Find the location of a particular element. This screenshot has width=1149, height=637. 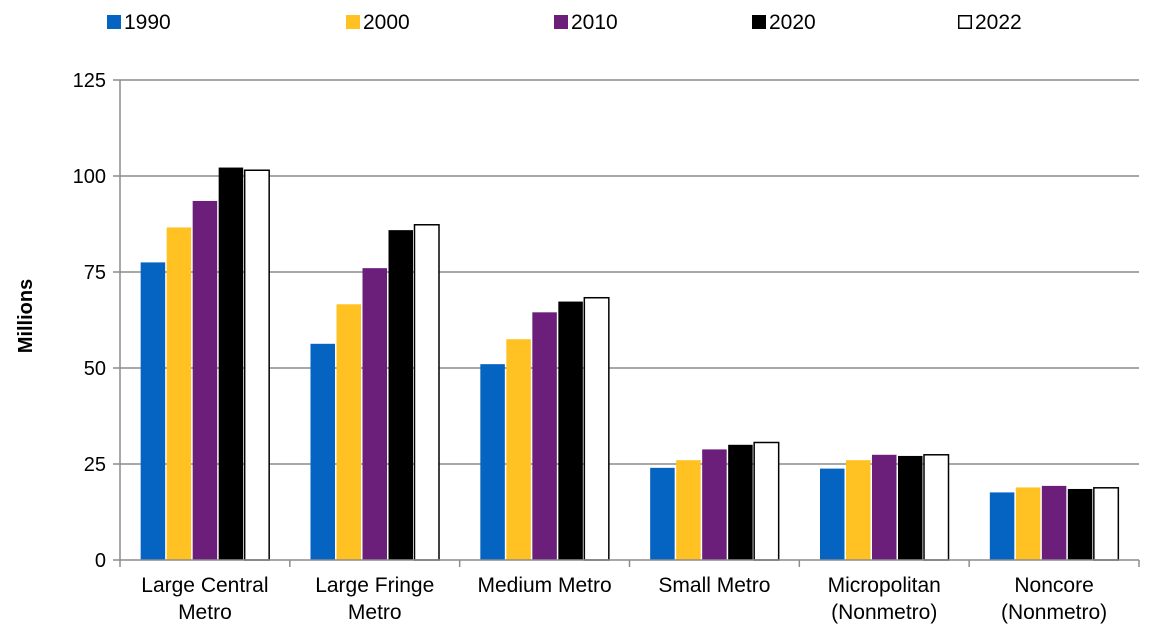

y-tick-label: 75 is located at coordinates (95, 273).